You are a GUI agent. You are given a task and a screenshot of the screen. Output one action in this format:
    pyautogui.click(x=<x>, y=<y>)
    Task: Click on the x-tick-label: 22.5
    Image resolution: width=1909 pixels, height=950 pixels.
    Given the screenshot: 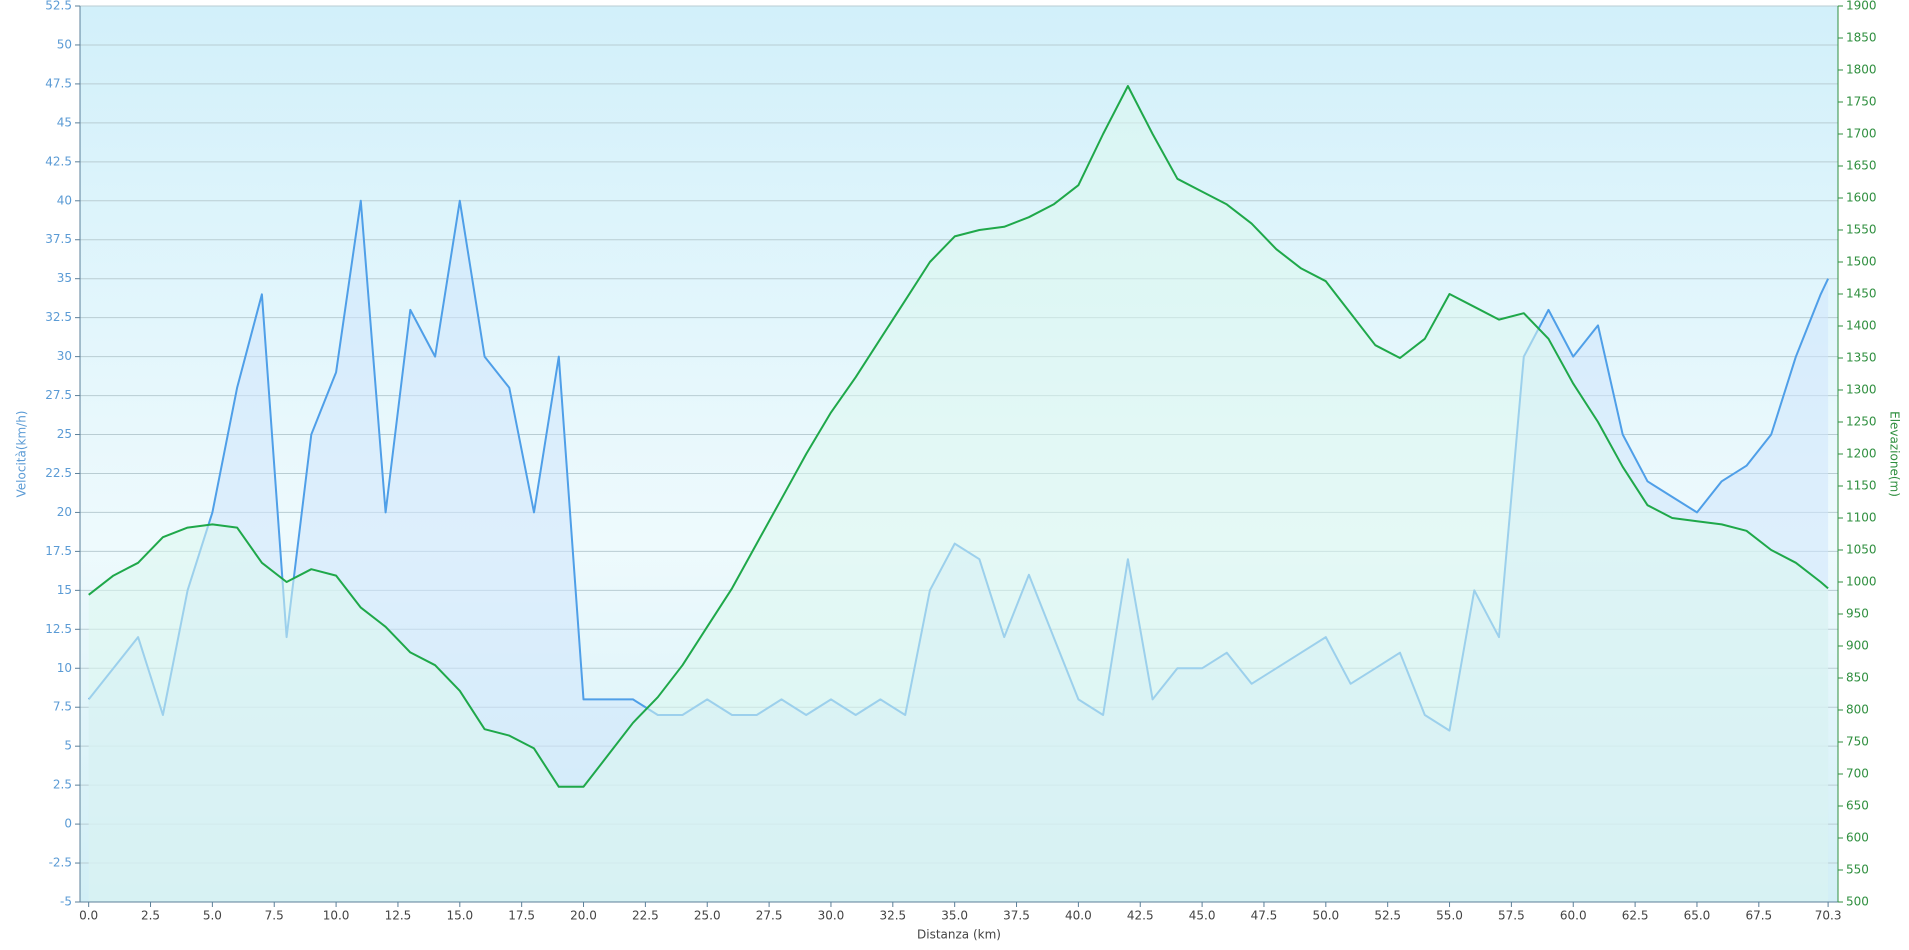 What is the action you would take?
    pyautogui.click(x=645, y=916)
    